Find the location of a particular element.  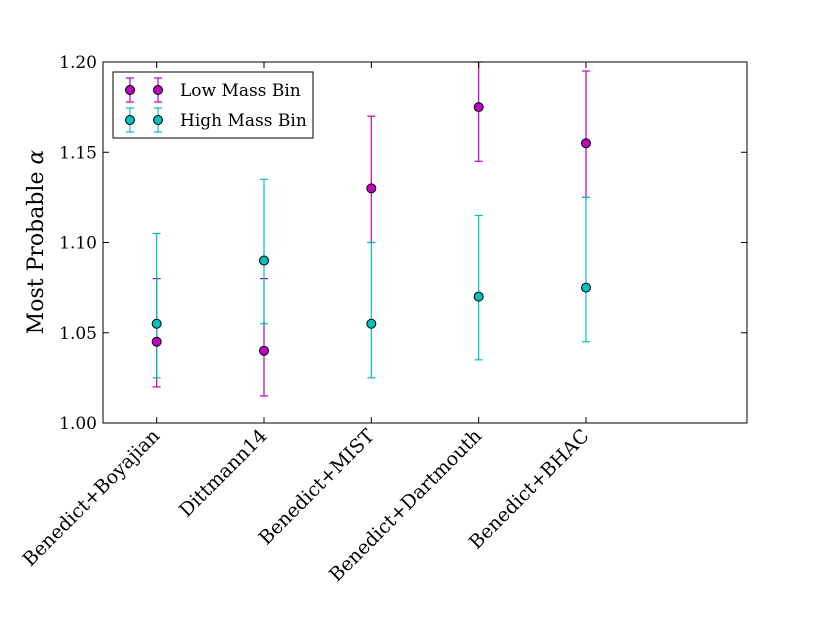

y-tick-label: 1.15 is located at coordinates (78, 153).